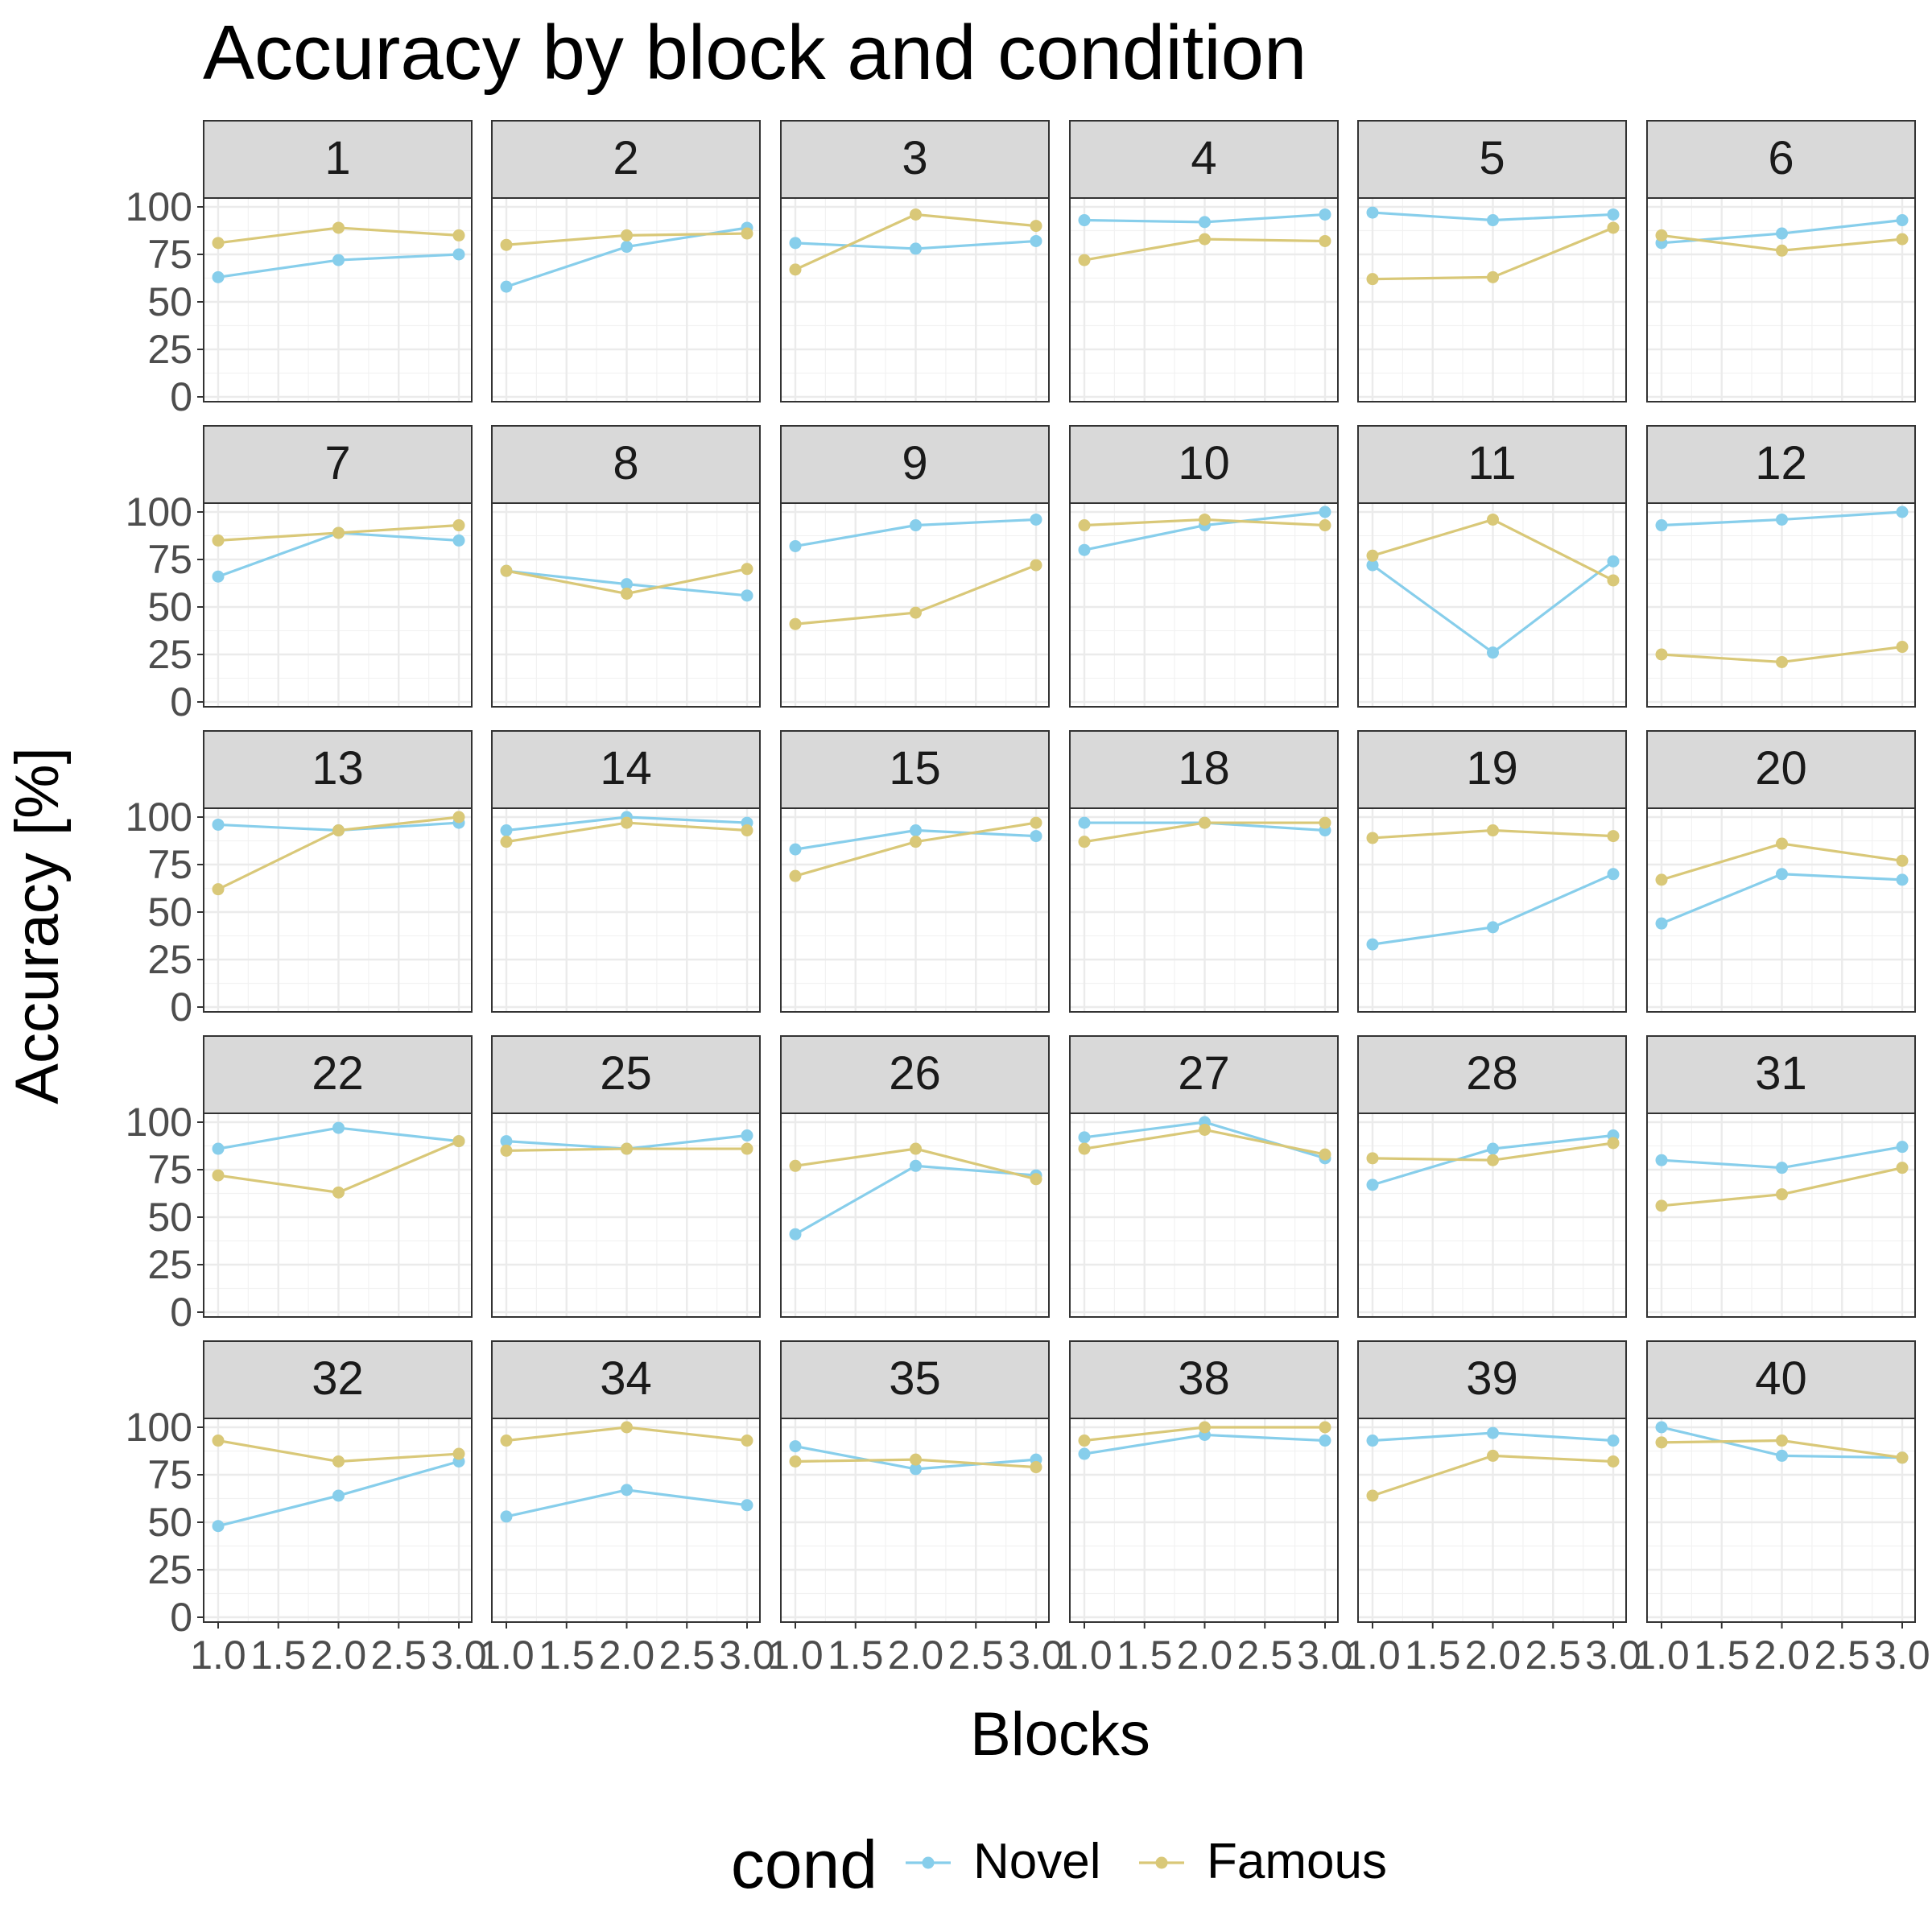 The height and width of the screenshot is (1932, 1932). Describe the element at coordinates (169, 349) in the screenshot. I see `y-tick-label: 25` at that location.